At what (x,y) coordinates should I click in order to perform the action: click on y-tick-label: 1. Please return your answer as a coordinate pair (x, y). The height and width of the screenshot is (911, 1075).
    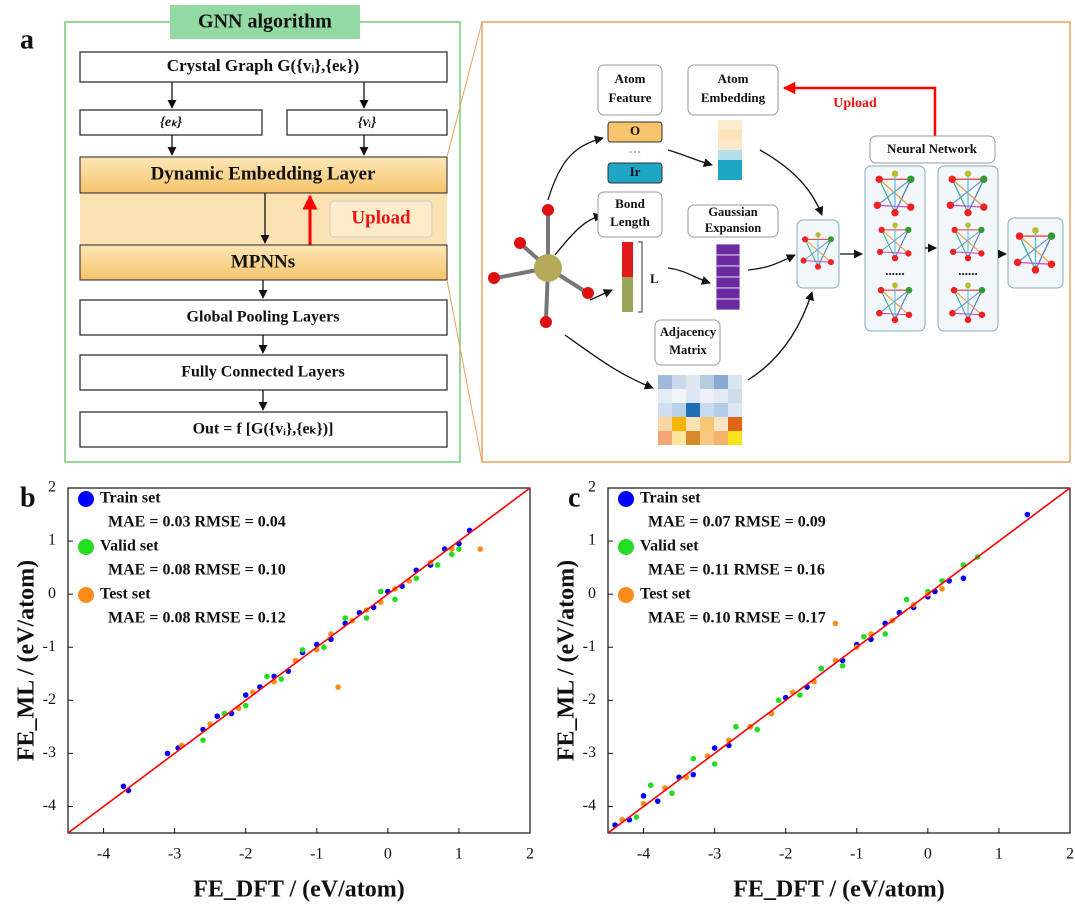
    Looking at the image, I should click on (592, 540).